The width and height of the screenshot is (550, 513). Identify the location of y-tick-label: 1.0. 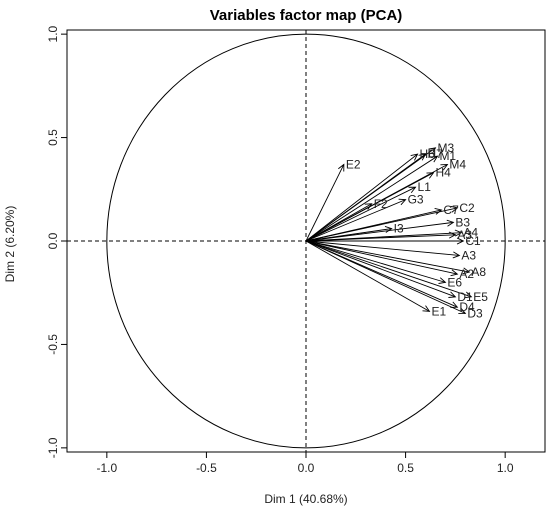
(53, 33).